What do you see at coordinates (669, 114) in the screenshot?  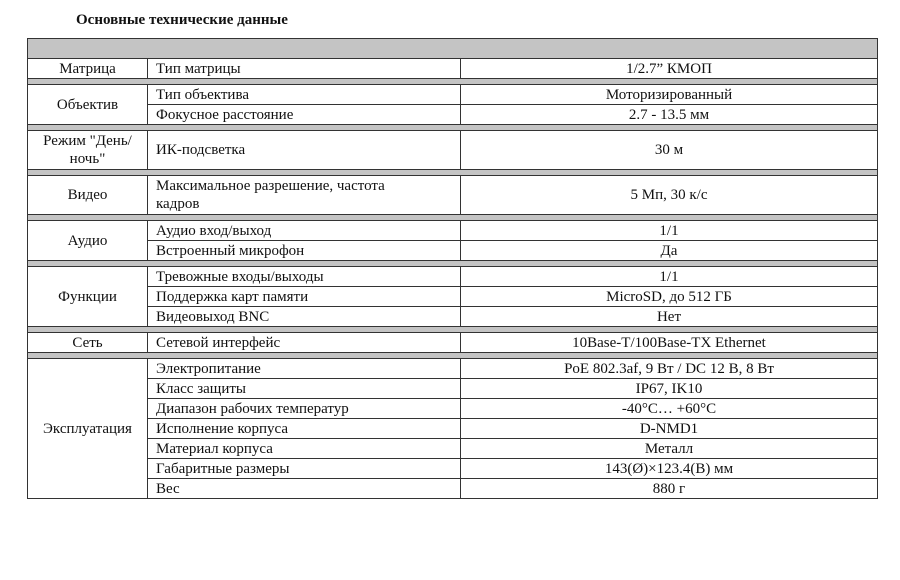 I see `parameter-value: 2.7 - 13.5 мм` at bounding box center [669, 114].